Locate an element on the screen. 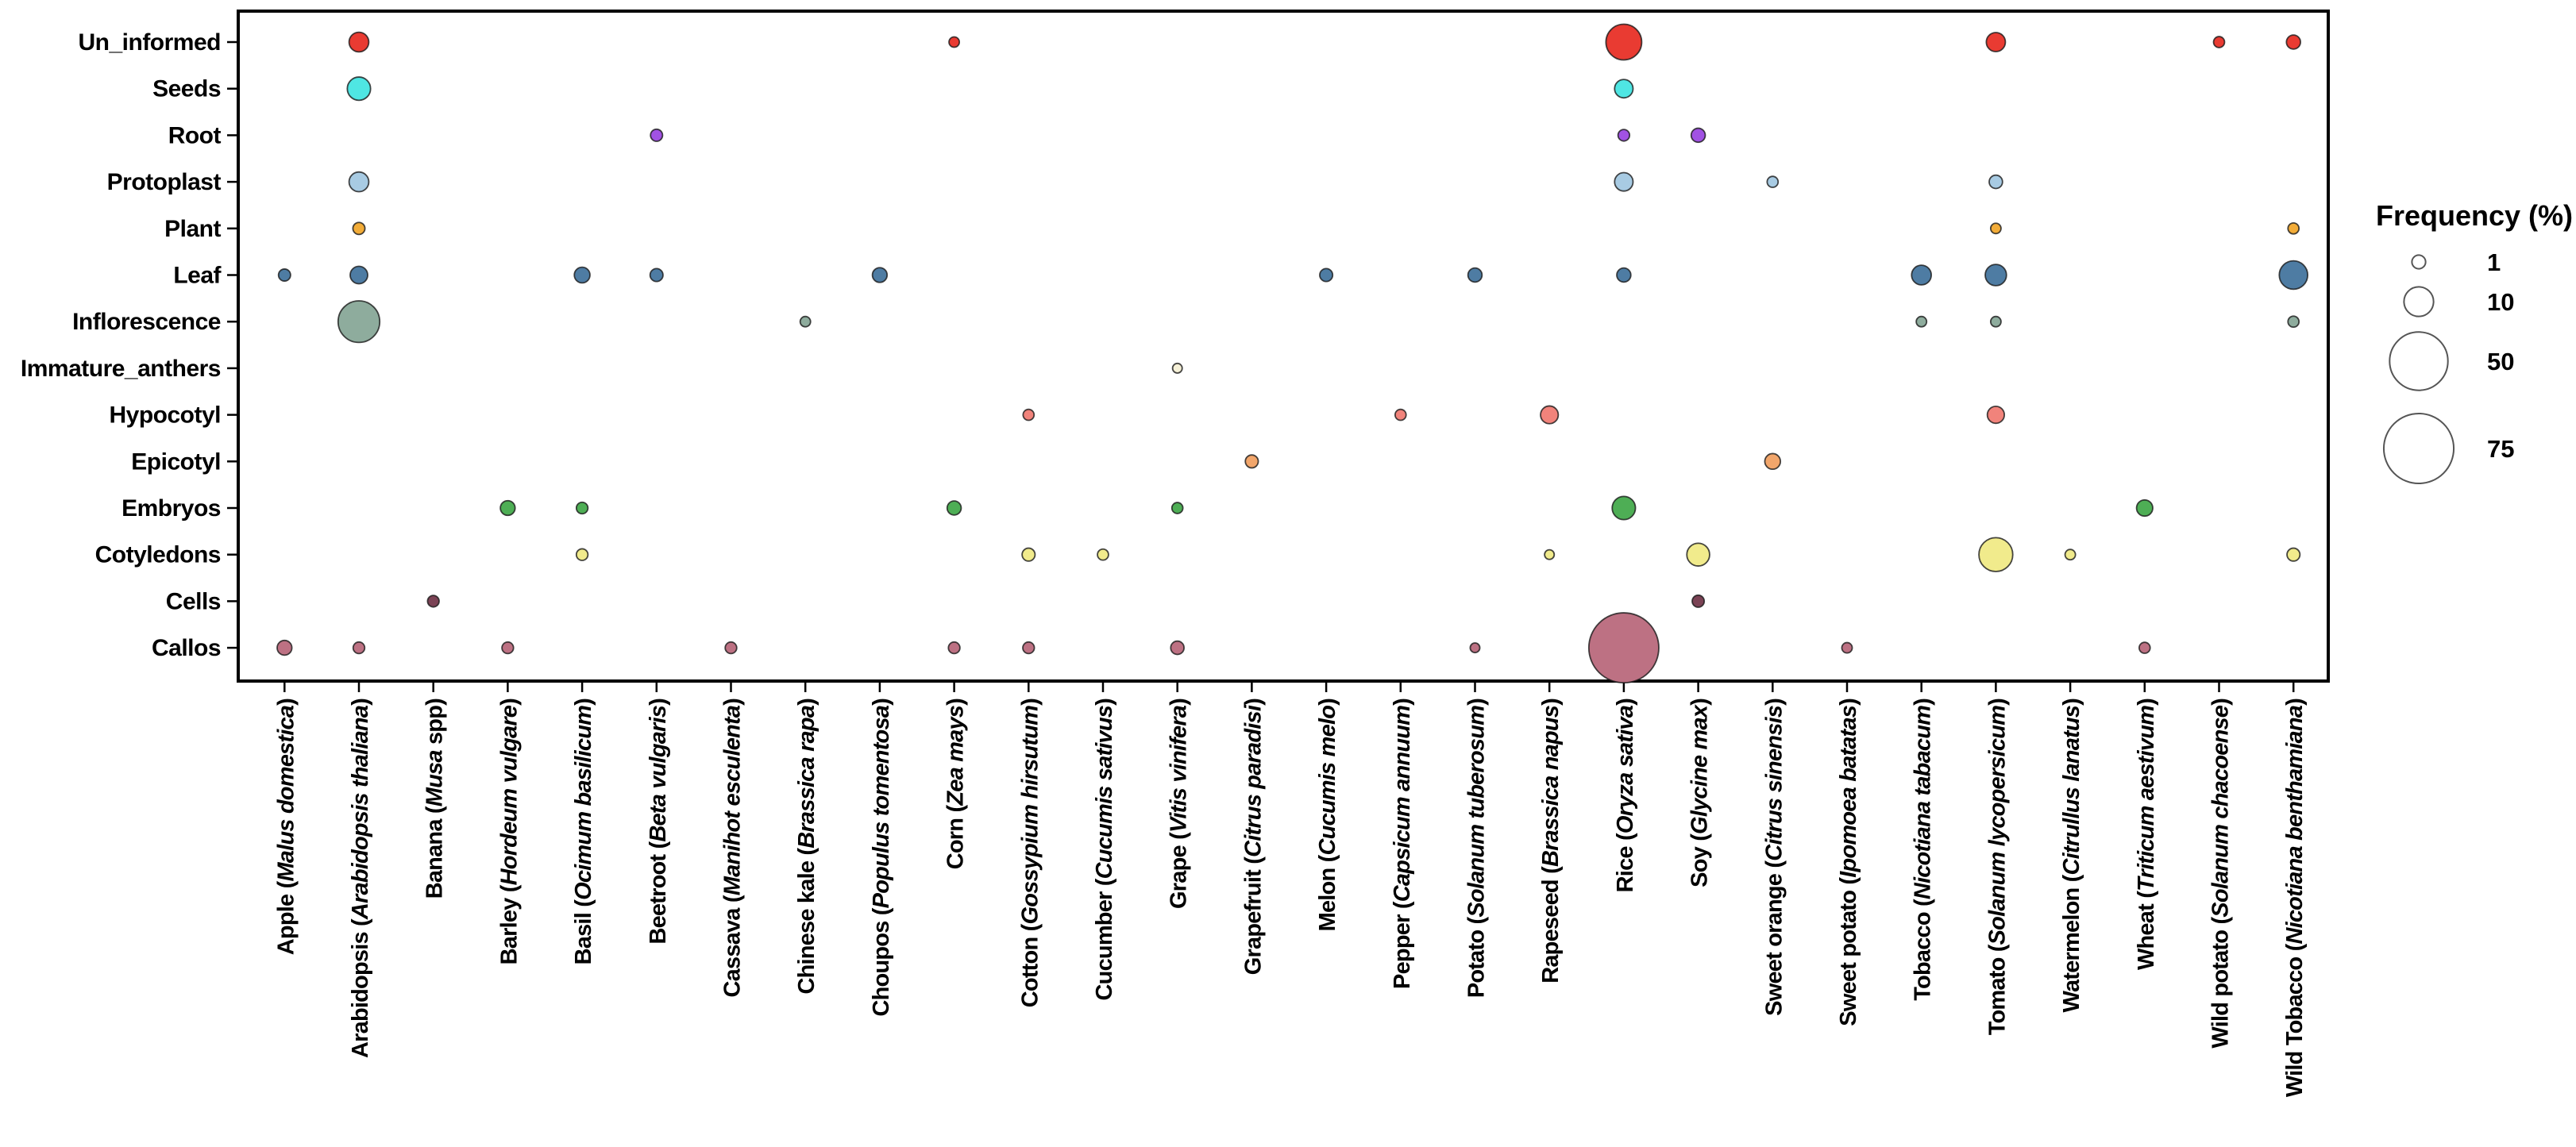 The image size is (2576, 1147). bubble-tomato-leaf is located at coordinates (1995, 275).